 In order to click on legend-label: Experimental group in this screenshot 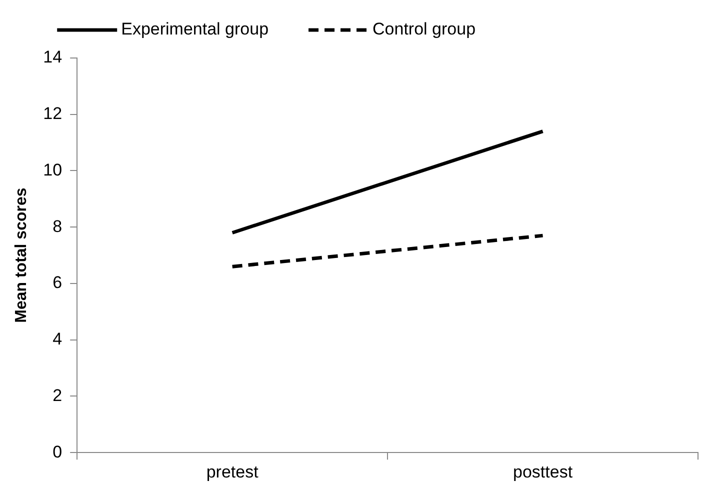, I will do `click(195, 29)`.